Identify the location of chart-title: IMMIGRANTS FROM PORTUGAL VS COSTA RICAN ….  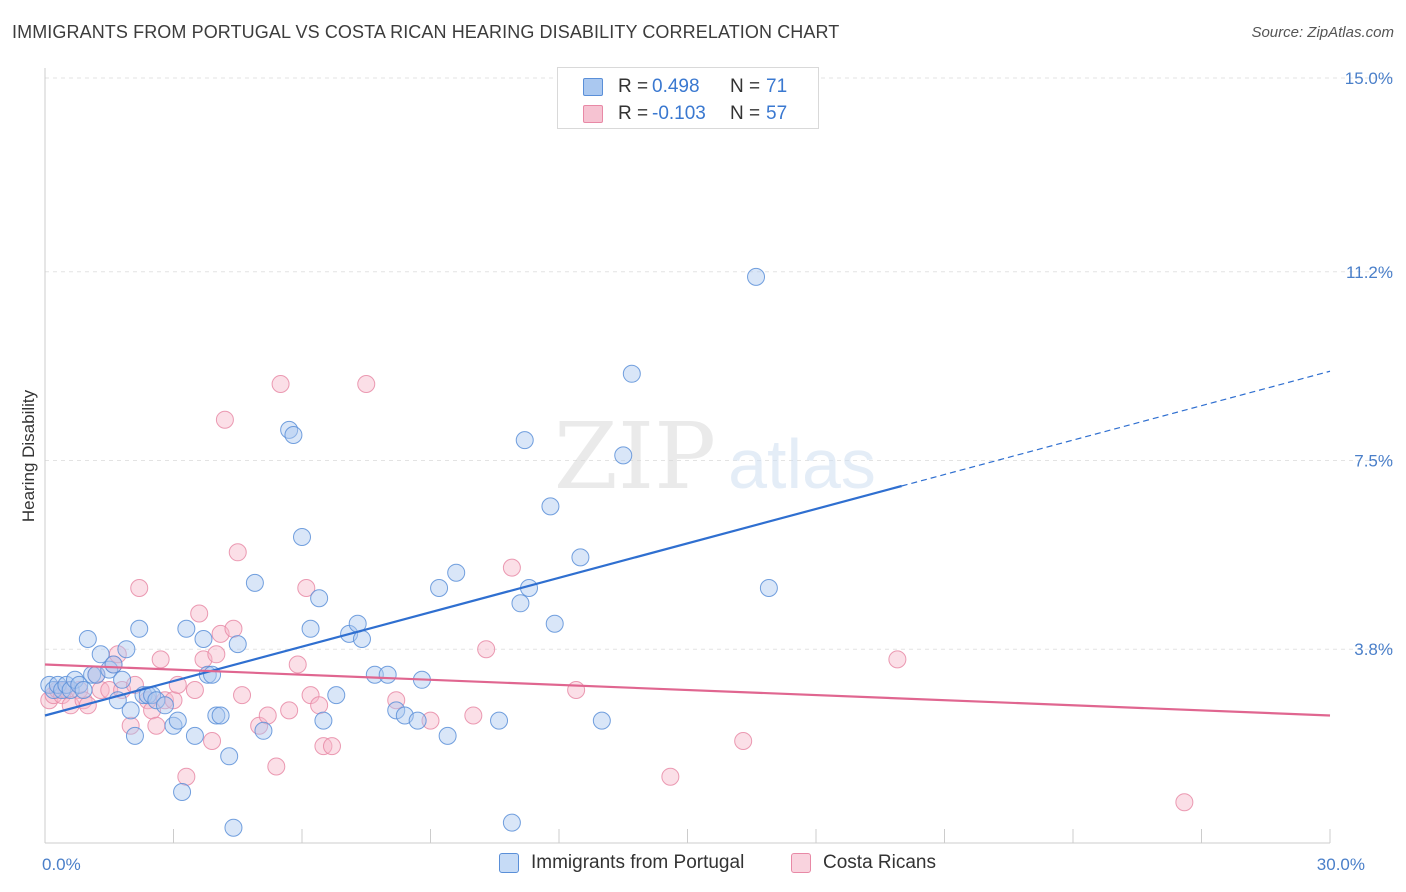
(426, 32).